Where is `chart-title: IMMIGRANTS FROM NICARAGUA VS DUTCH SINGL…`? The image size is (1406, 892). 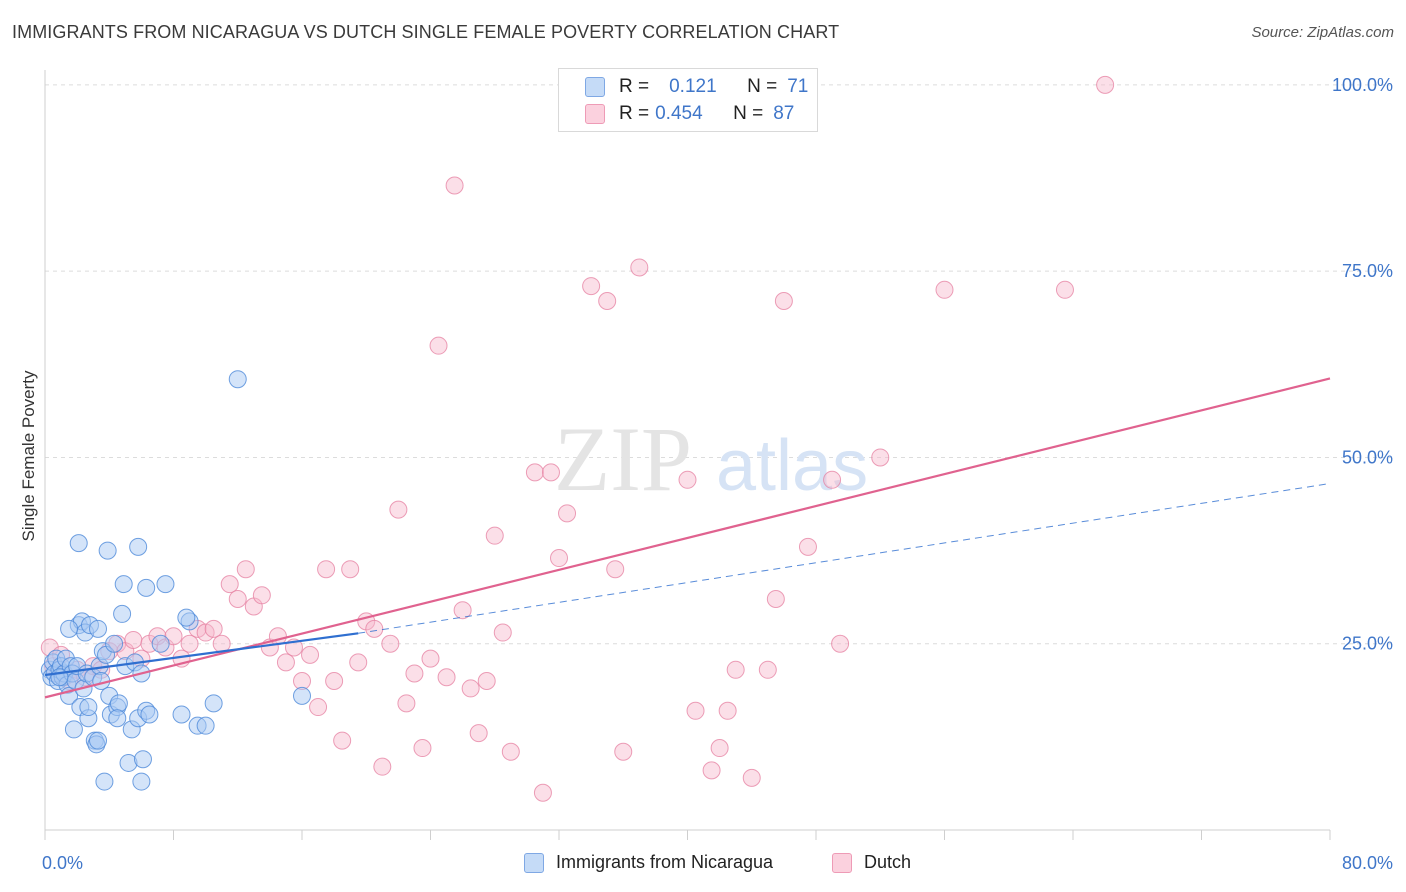
chart-title: IMMIGRANTS FROM NICARAGUA VS DUTCH SINGL… is located at coordinates (426, 32).